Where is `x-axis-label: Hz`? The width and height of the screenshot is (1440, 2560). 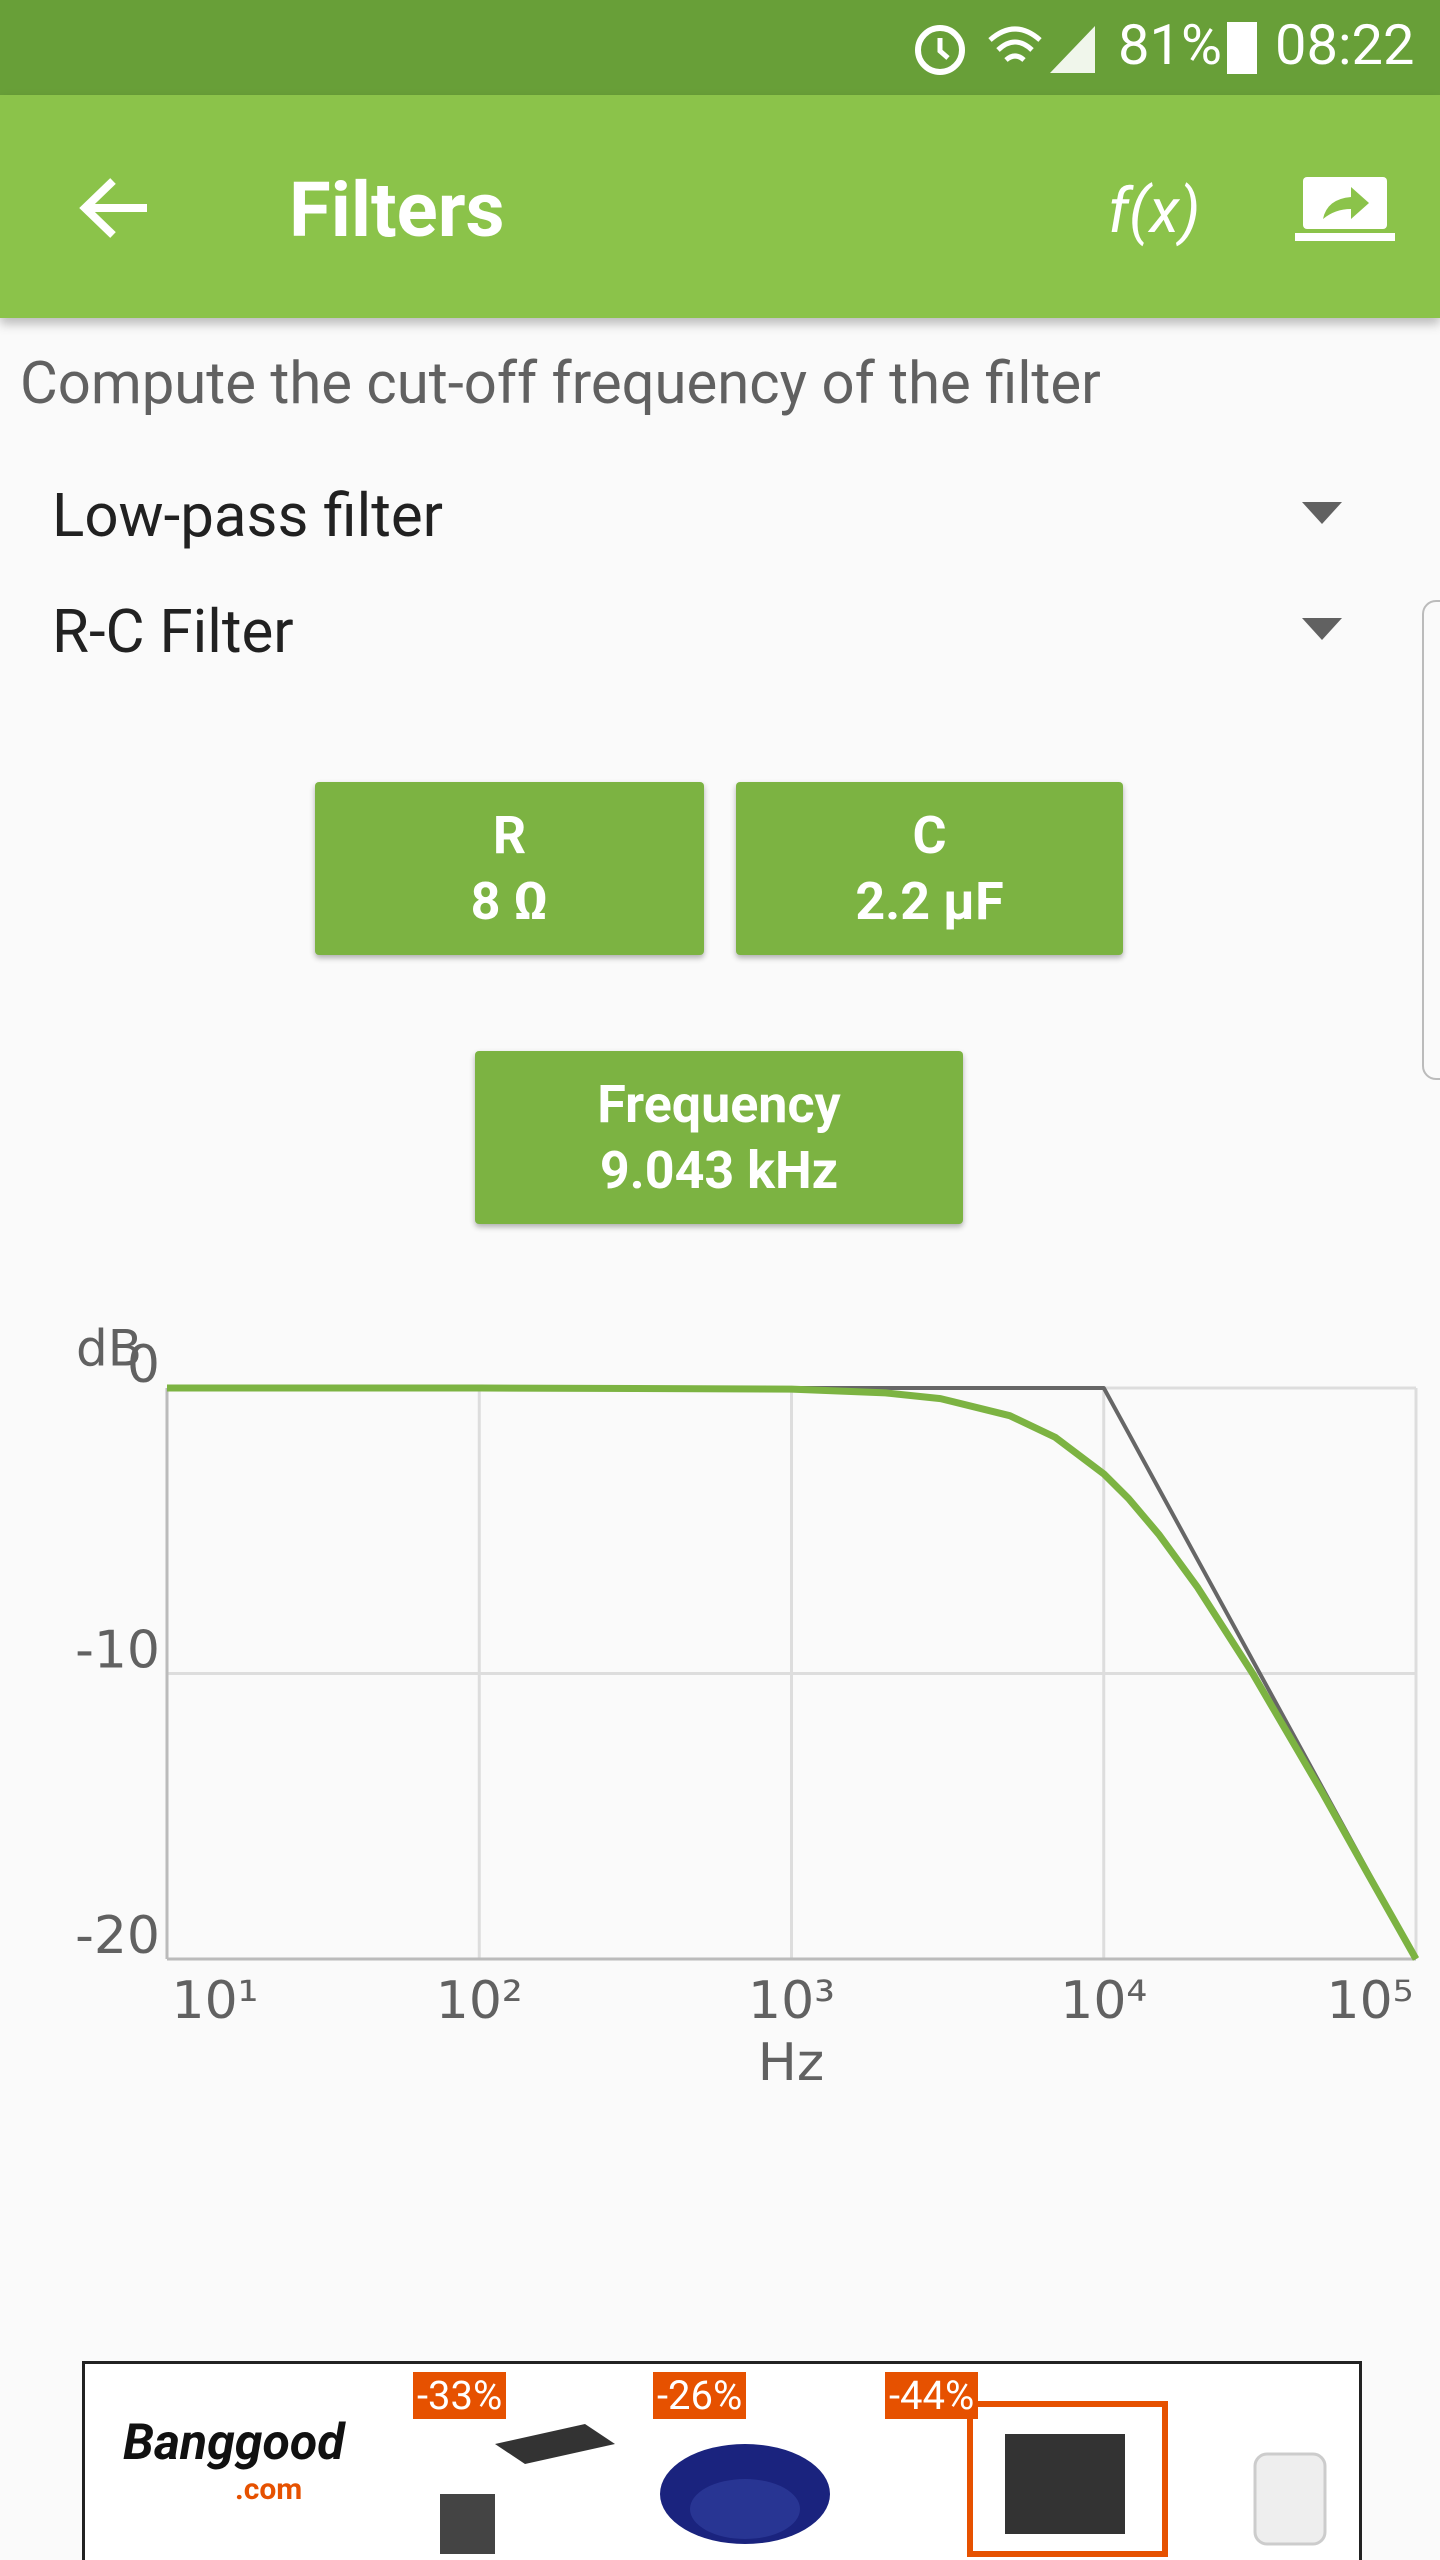 x-axis-label: Hz is located at coordinates (791, 2063).